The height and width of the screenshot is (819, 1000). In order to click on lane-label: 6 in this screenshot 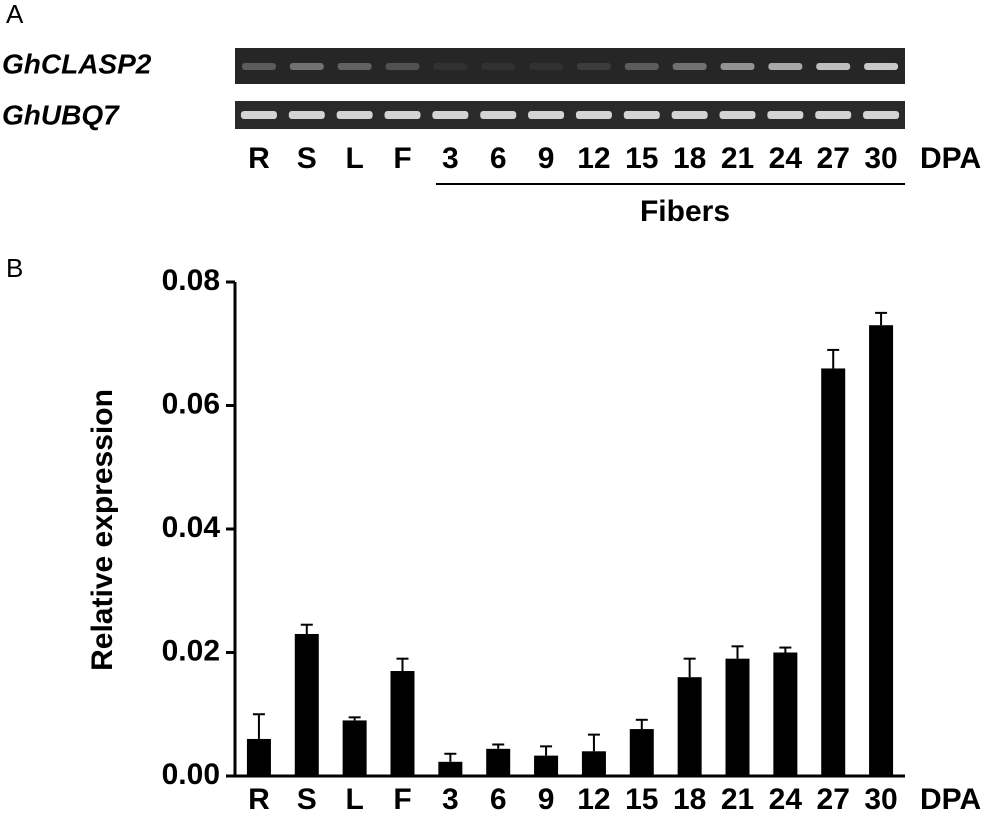, I will do `click(498, 158)`.